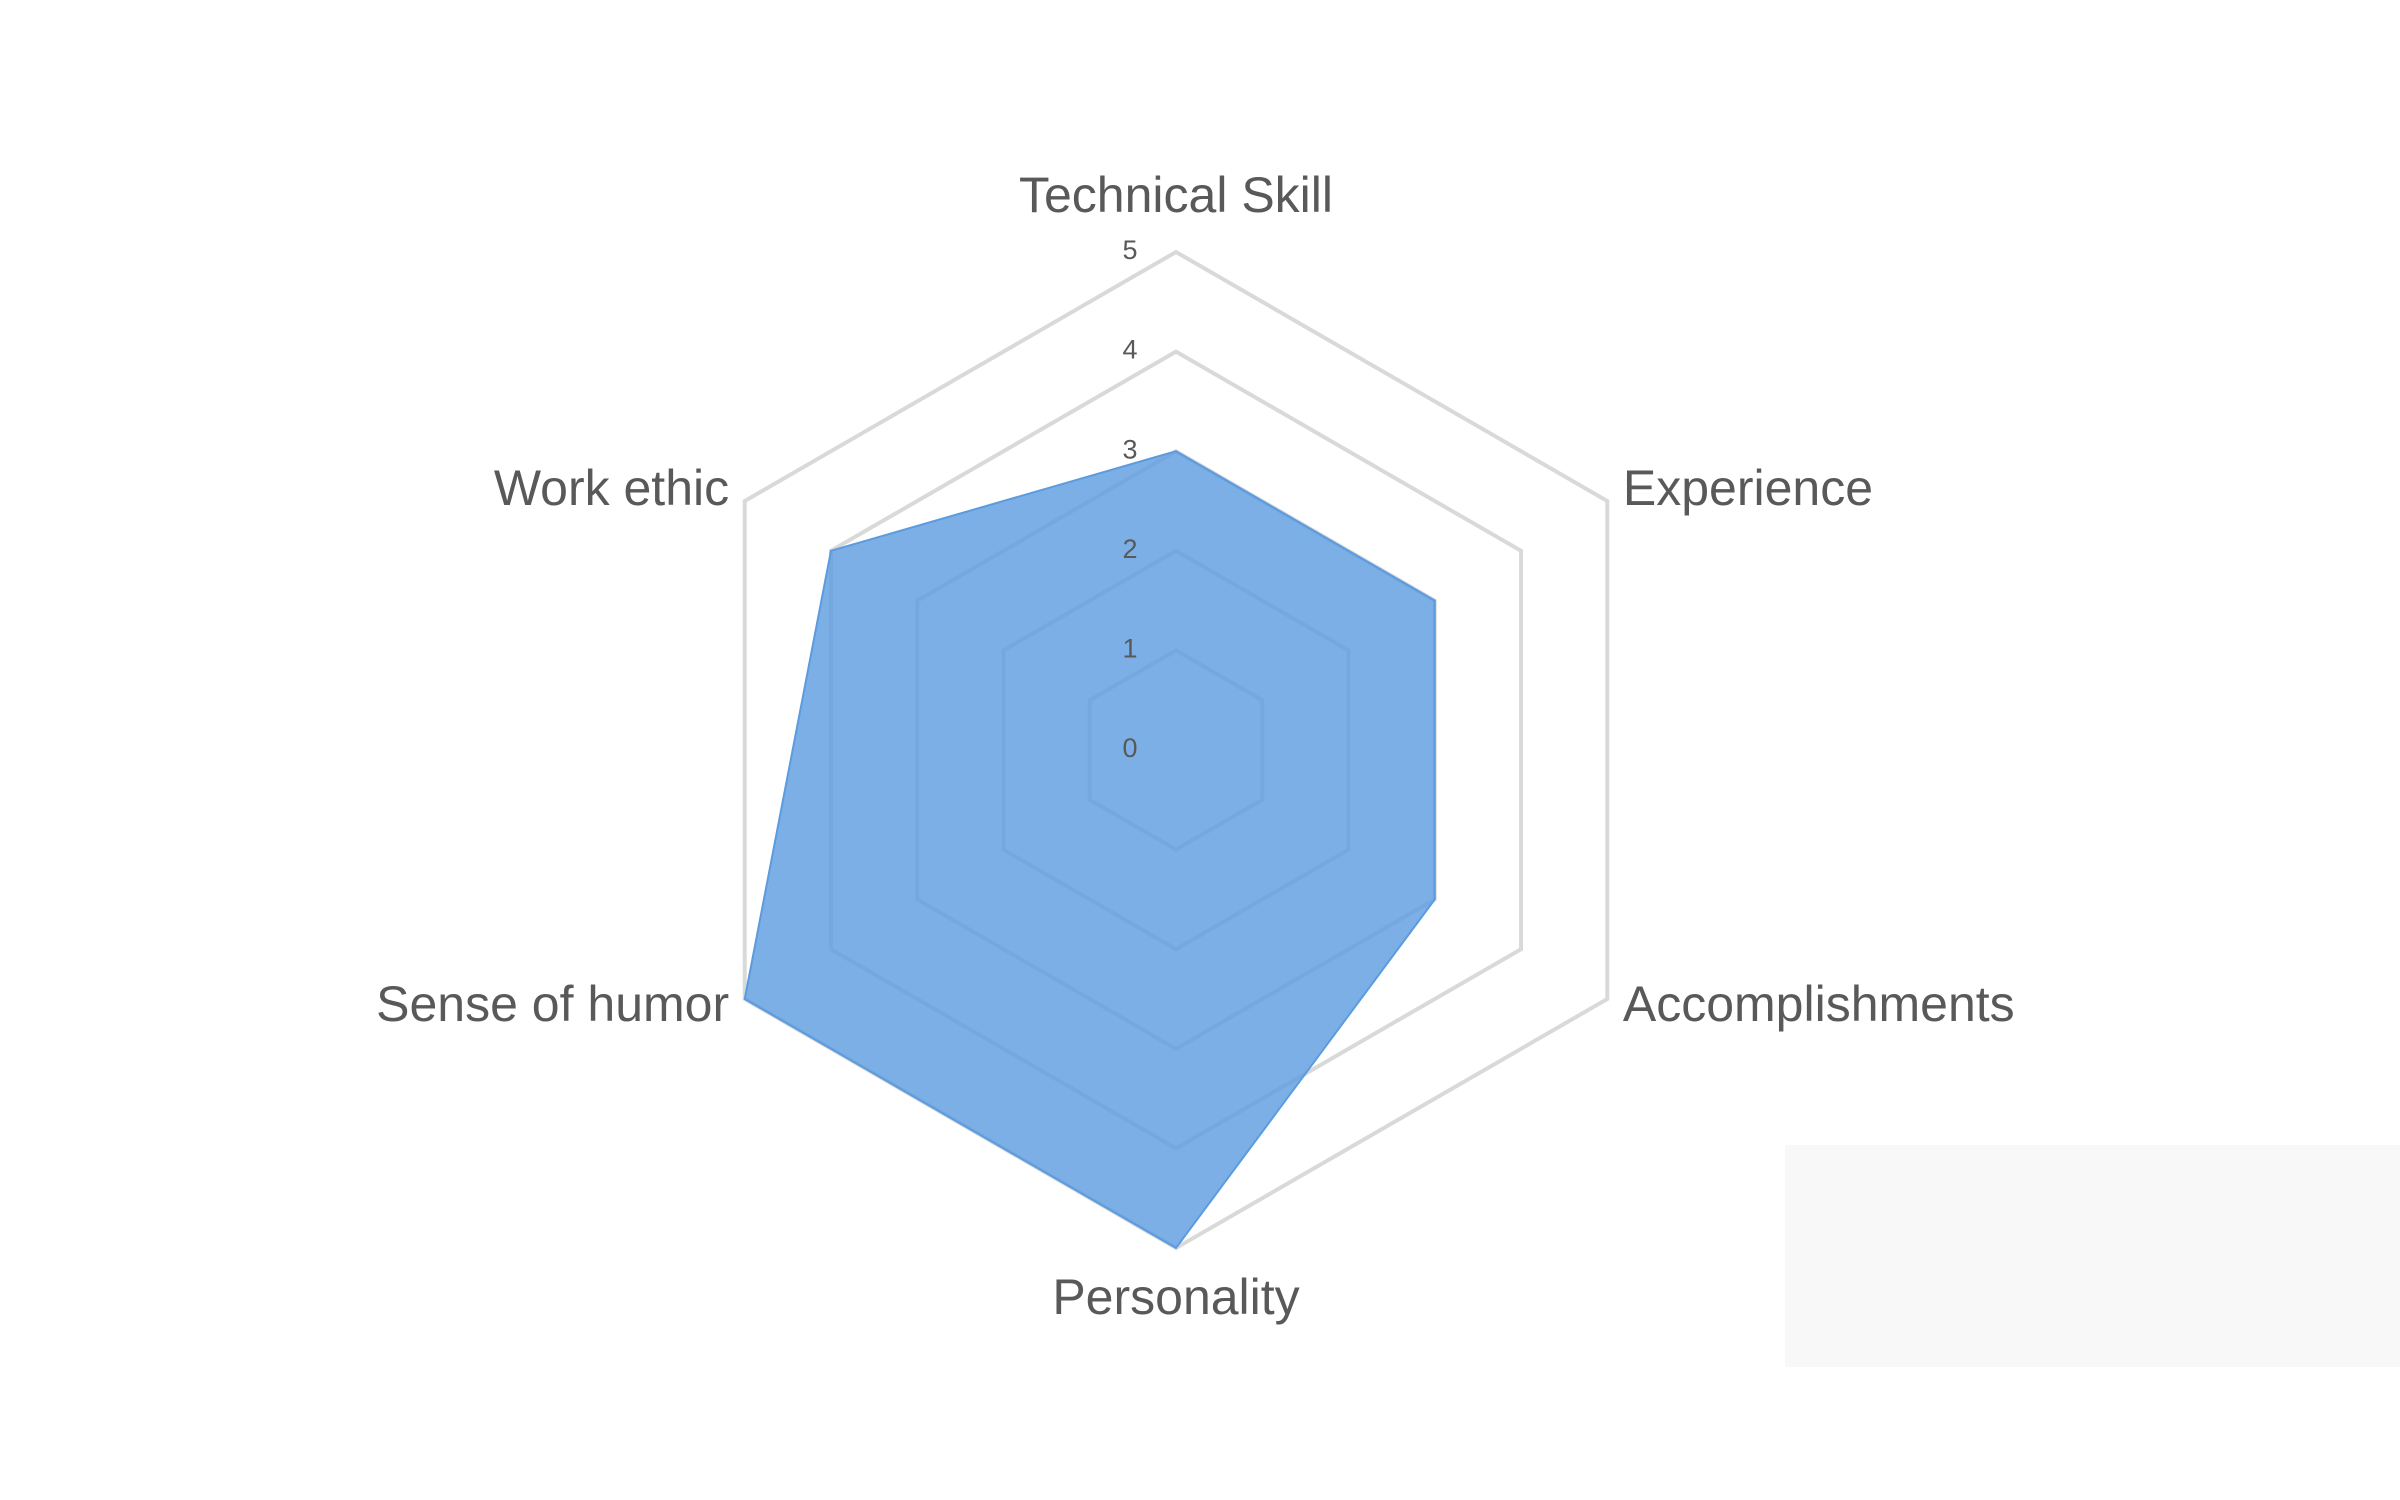 This screenshot has width=2400, height=1500. Describe the element at coordinates (1129, 449) in the screenshot. I see `r-tick-label: 3` at that location.